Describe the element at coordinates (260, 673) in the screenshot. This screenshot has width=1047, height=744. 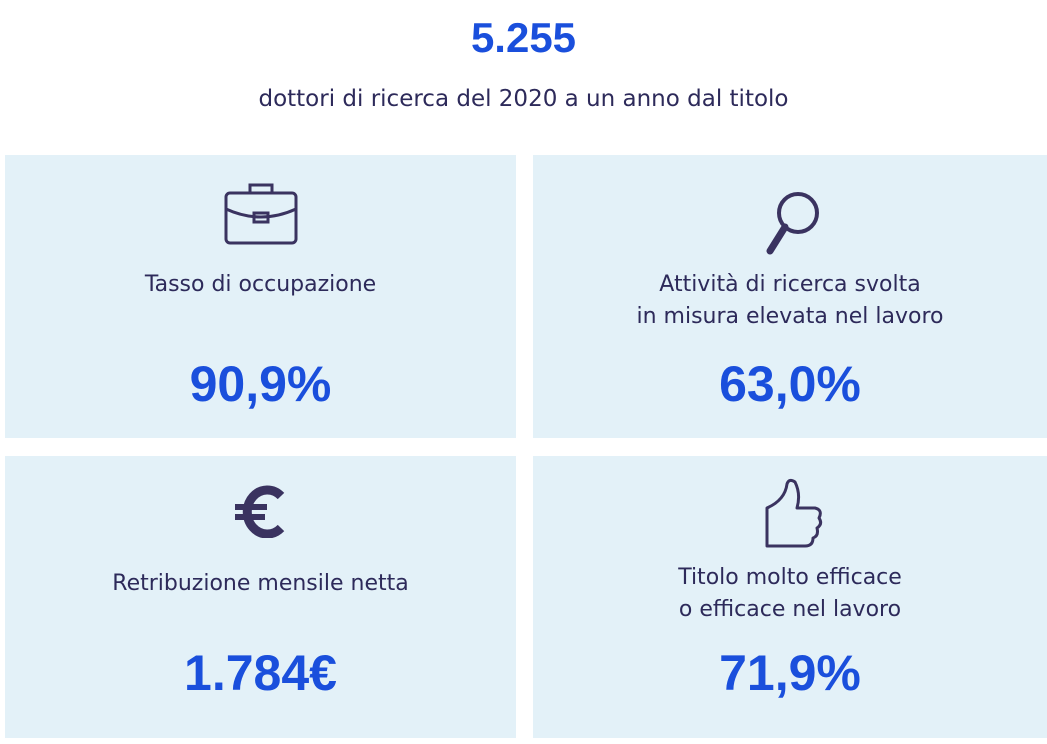
I see `card-value: 1.784€` at that location.